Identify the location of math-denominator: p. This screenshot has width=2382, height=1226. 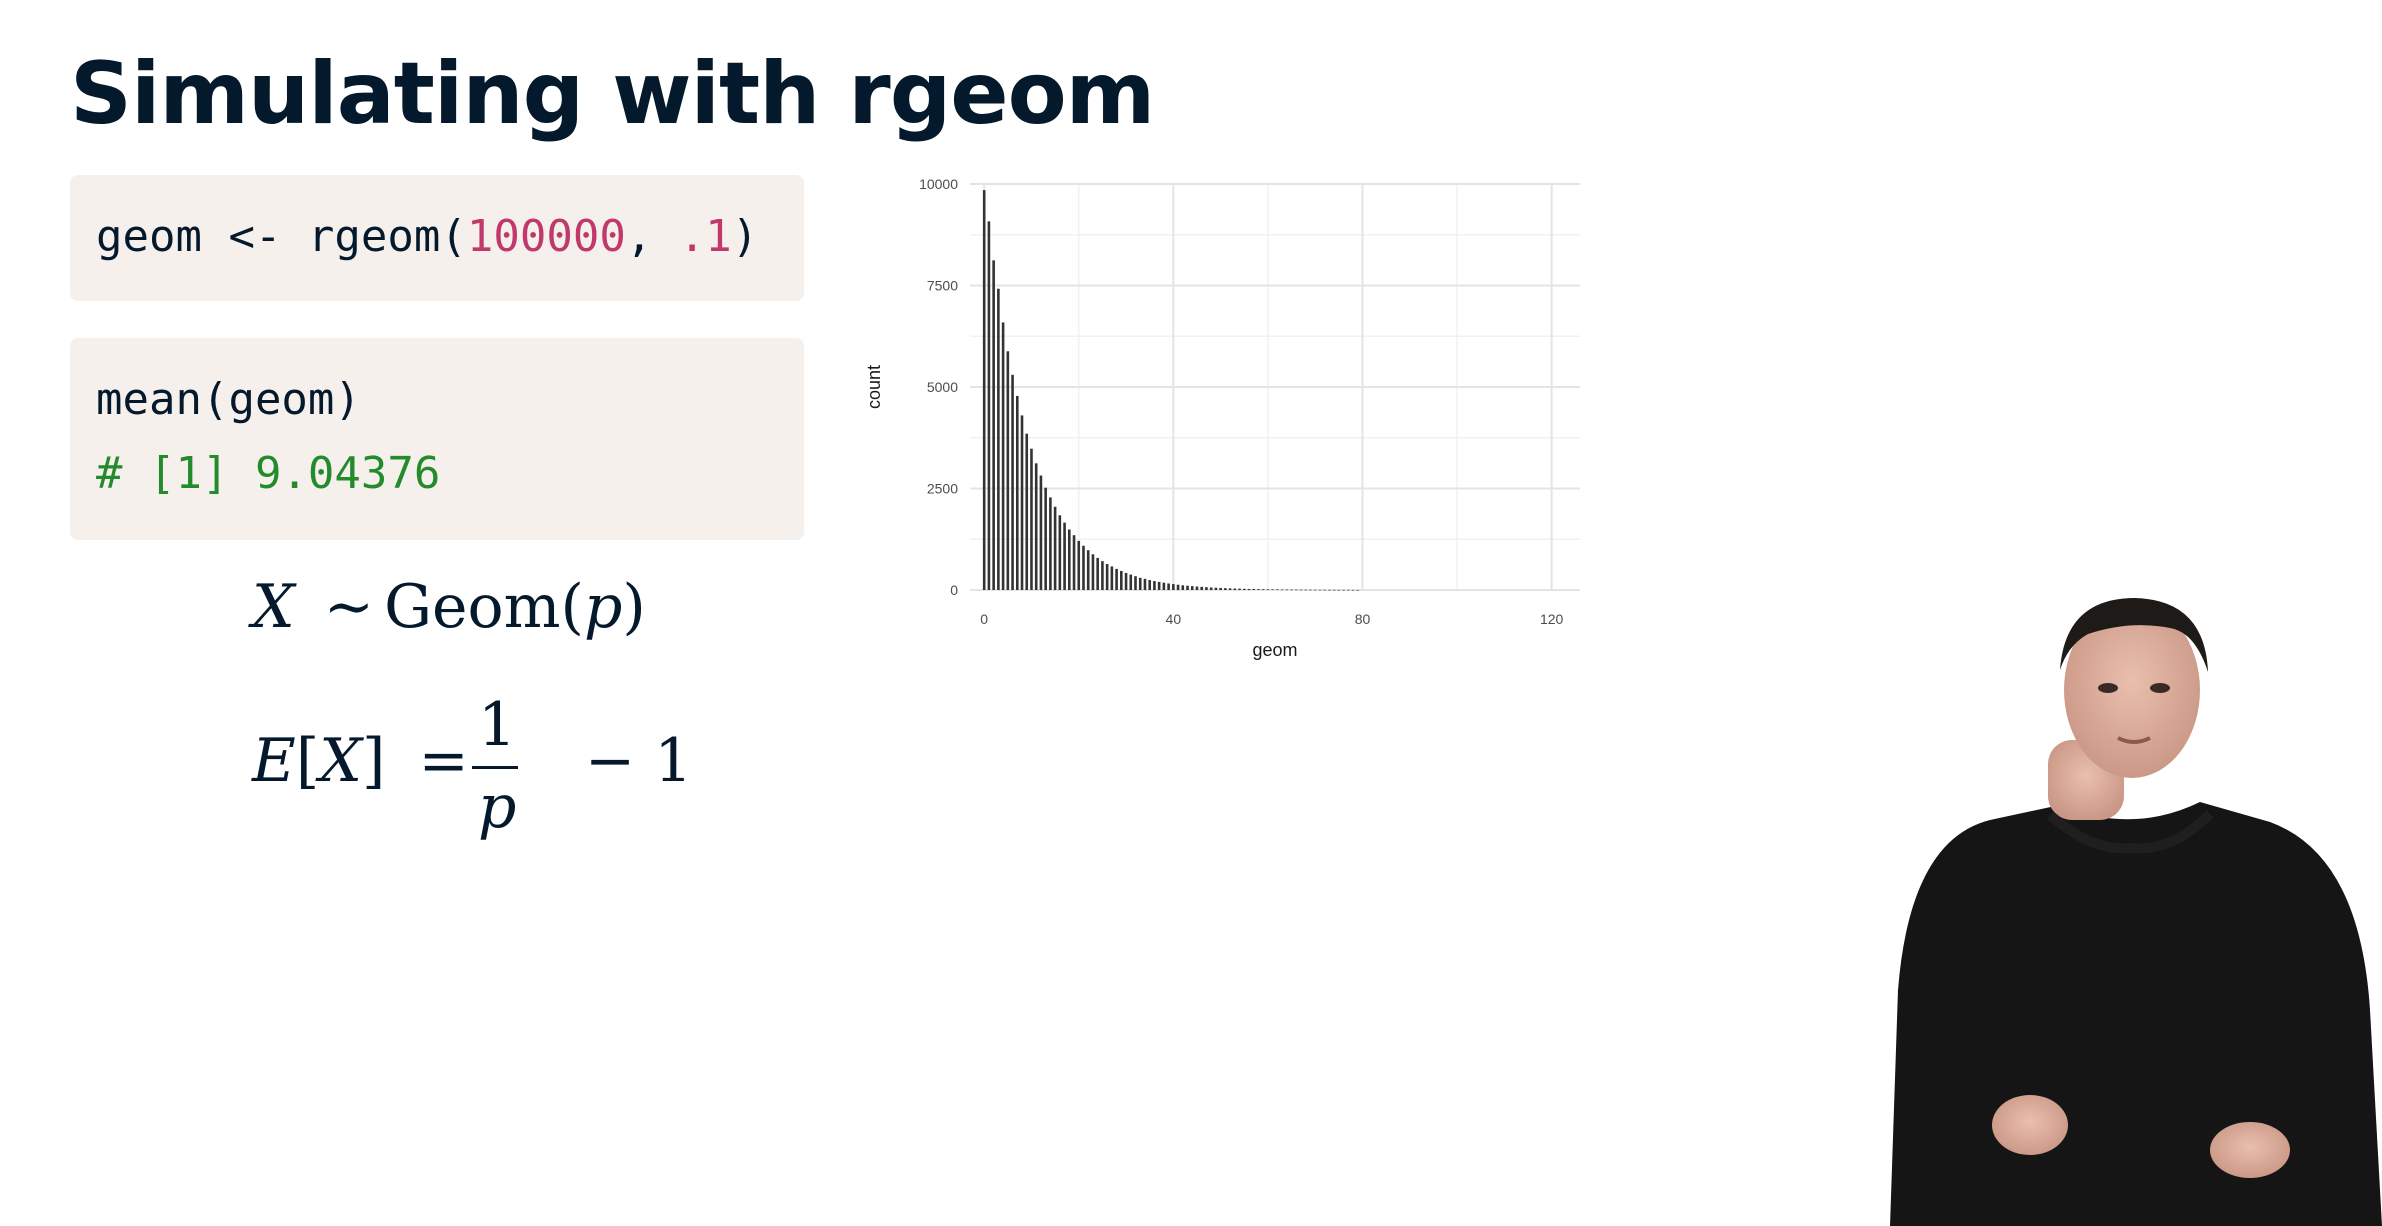
(497, 807).